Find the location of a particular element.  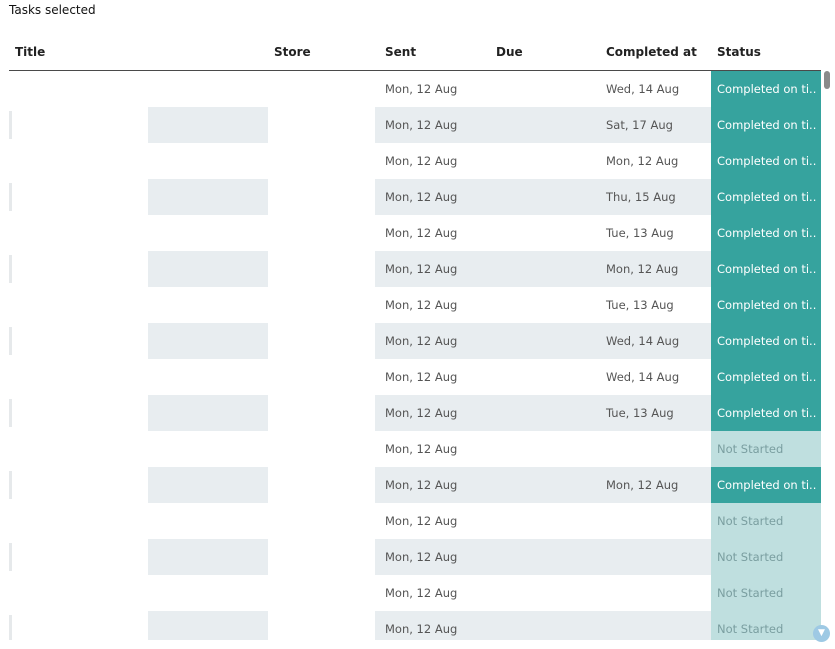

table-scrollbar is located at coordinates (819, 355).